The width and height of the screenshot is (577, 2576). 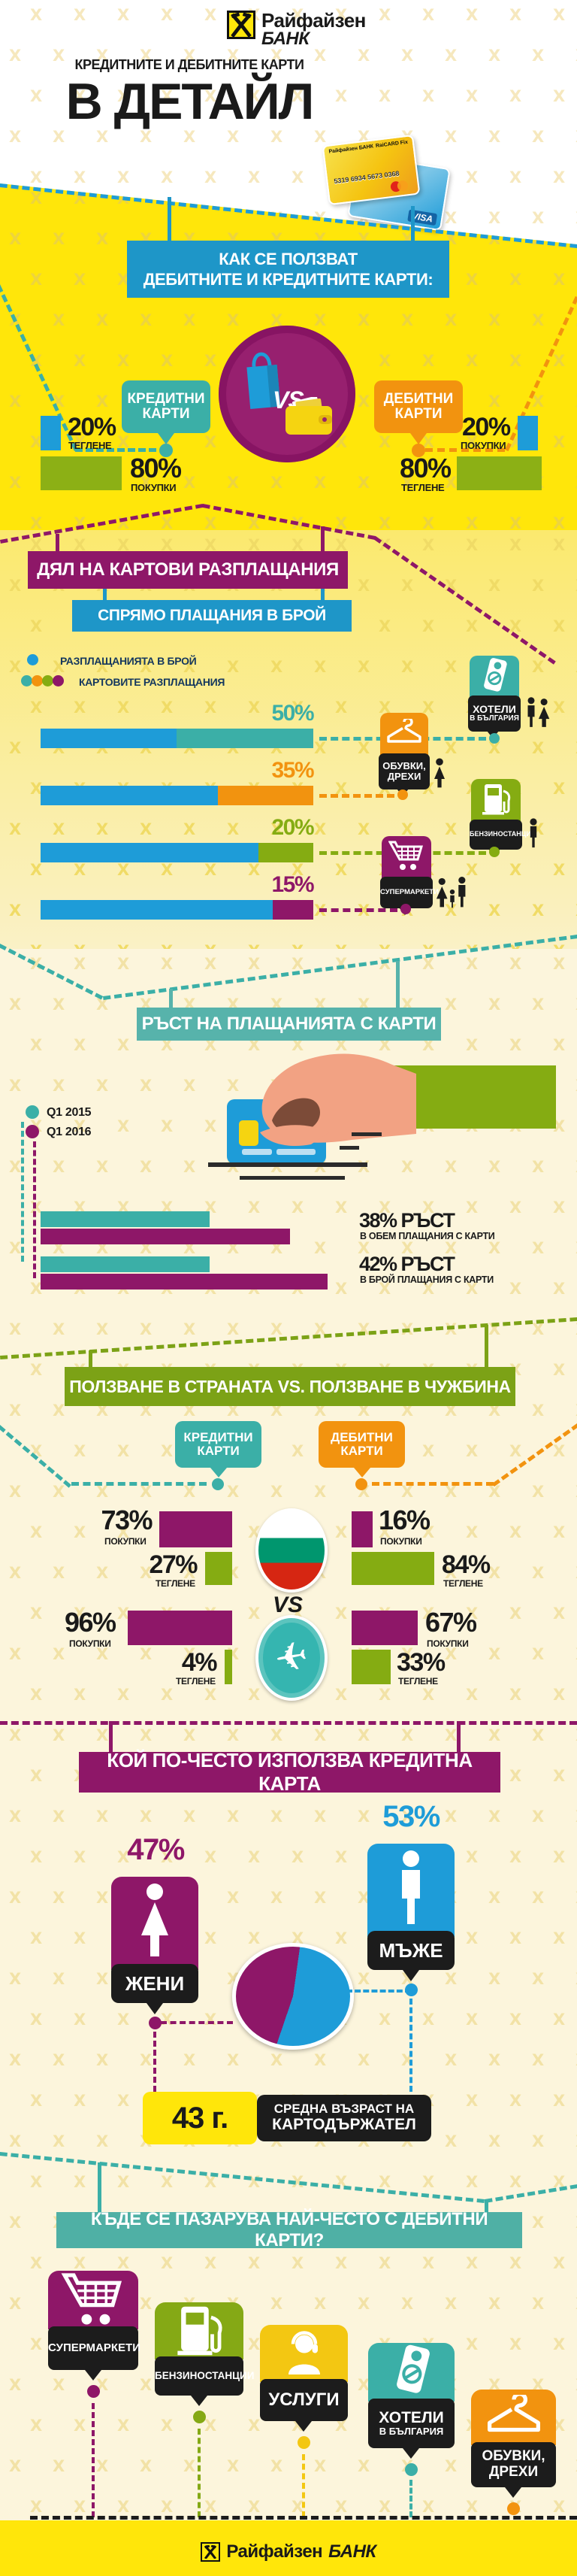 I want to click on gender-pie-chart, so click(x=293, y=1996).